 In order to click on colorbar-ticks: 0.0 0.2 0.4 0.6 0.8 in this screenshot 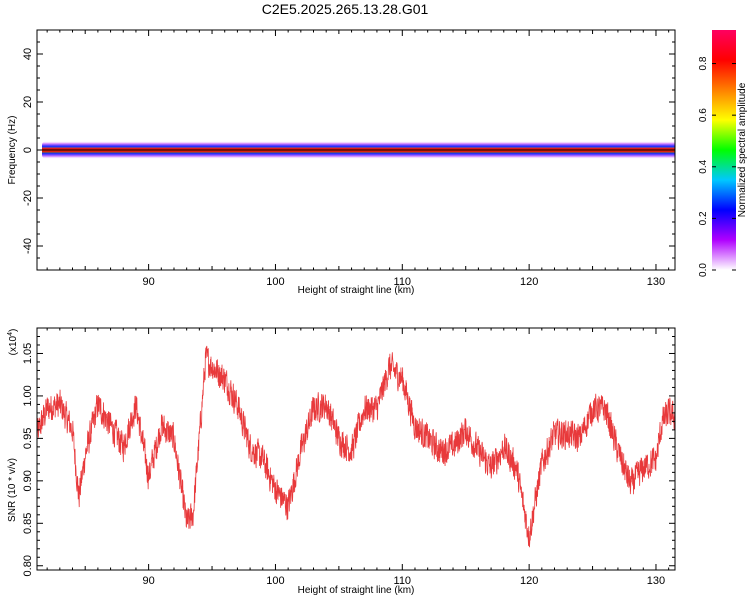, I will do `click(717, 166)`.